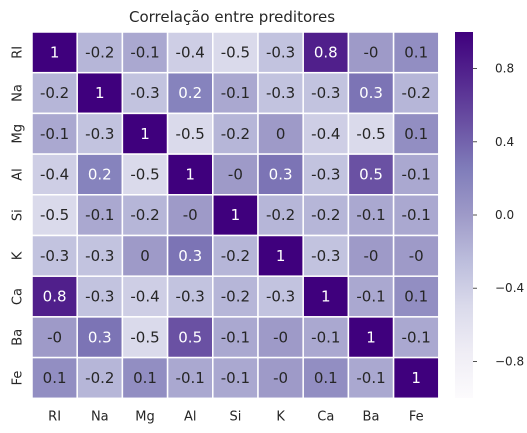  I want to click on colorbar, so click(464, 215).